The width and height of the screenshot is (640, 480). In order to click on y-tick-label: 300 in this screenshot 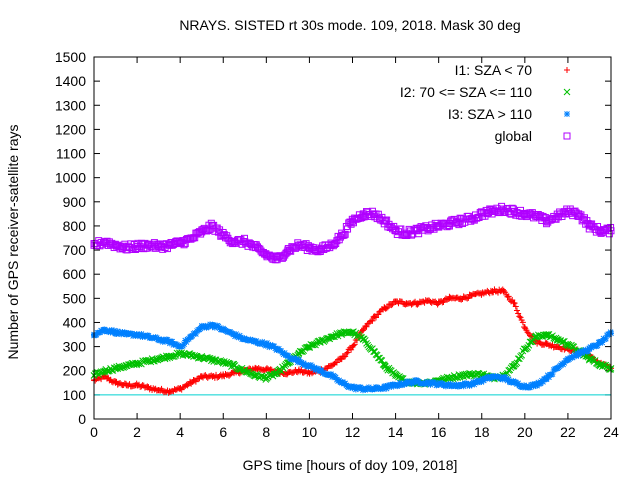, I will do `click(75, 347)`.